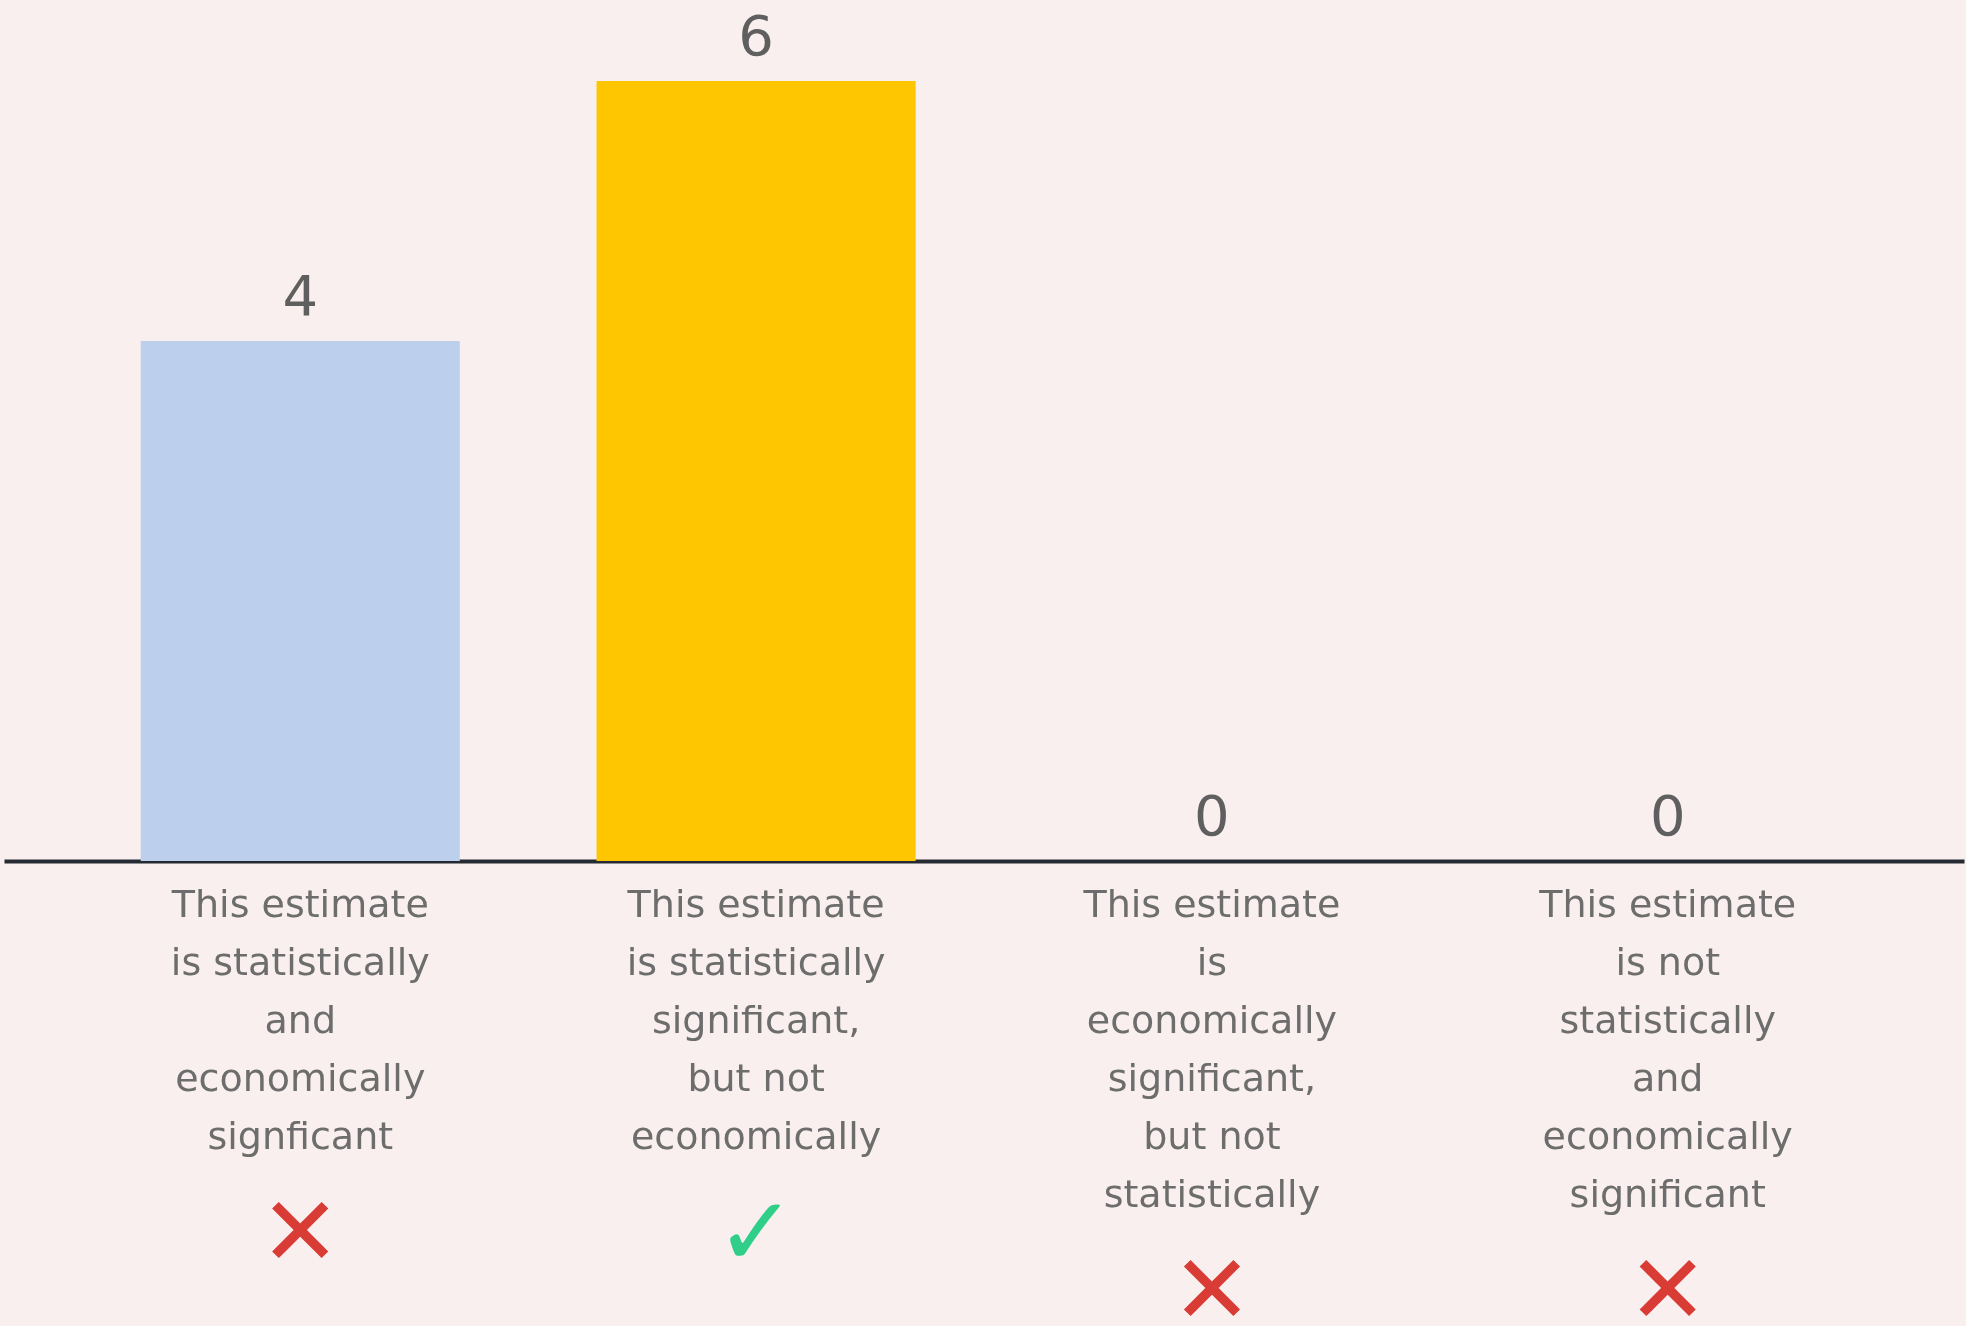  What do you see at coordinates (756, 1019) in the screenshot?
I see `x-tick-label: This estimate is statistically significant, but not economically` at bounding box center [756, 1019].